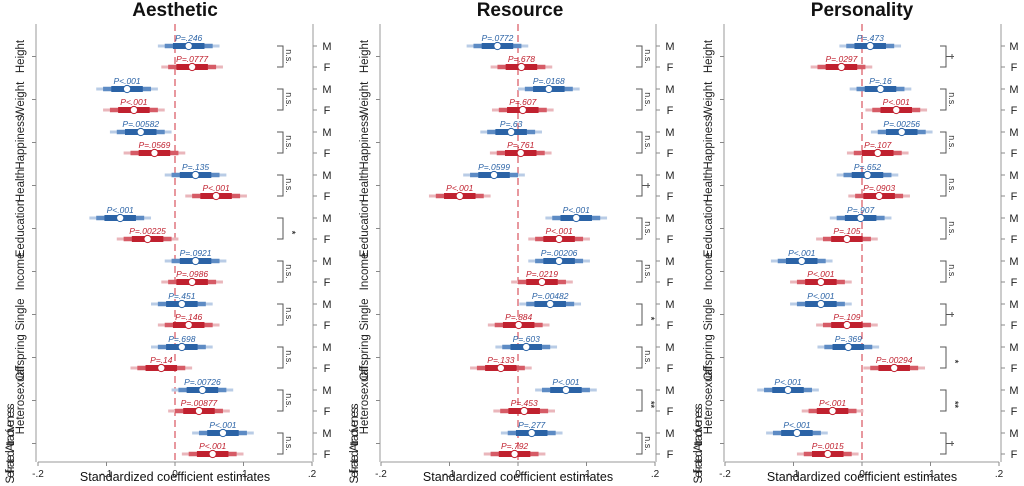 This screenshot has width=1024, height=486. I want to click on p-value-label: P=.0777, so click(192, 59).